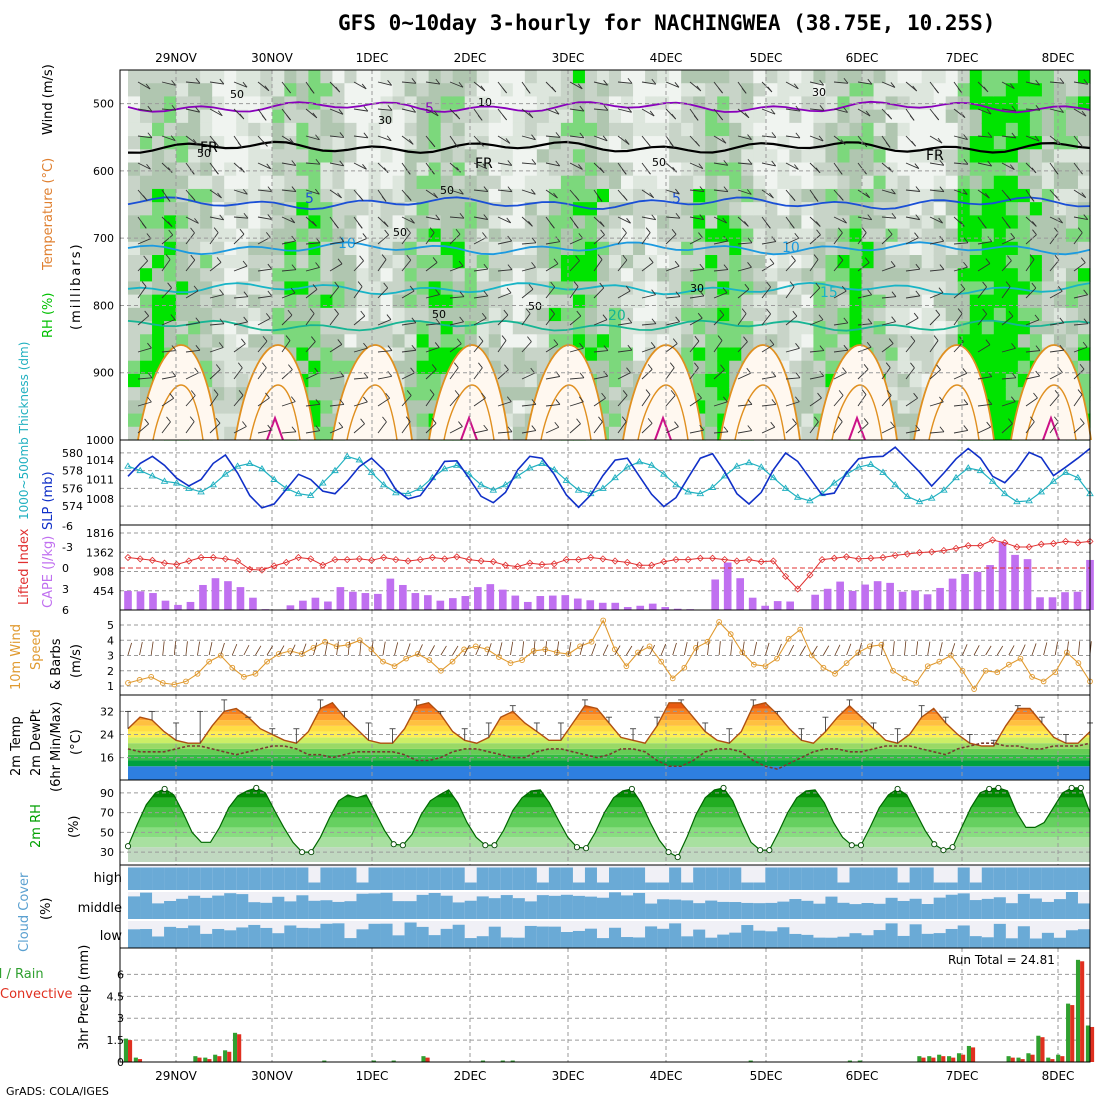  Describe the element at coordinates (962, 670) in the screenshot. I see `wind-speed-point` at that location.